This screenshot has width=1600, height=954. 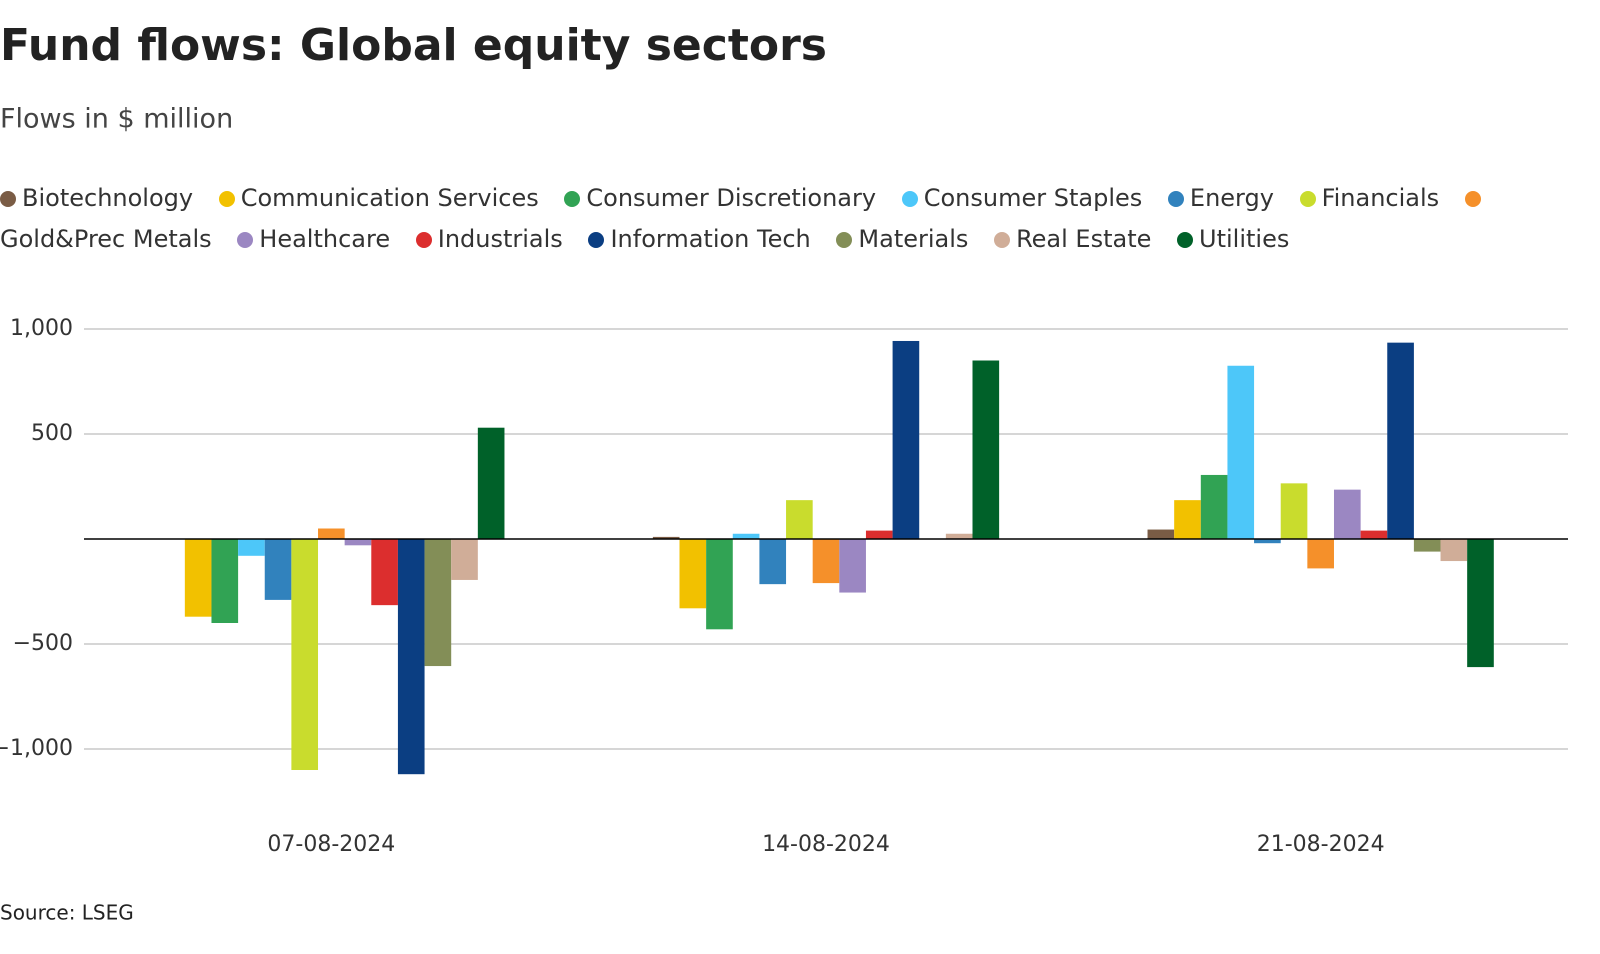 I want to click on legend-item: Real Estate, so click(x=1072, y=239).